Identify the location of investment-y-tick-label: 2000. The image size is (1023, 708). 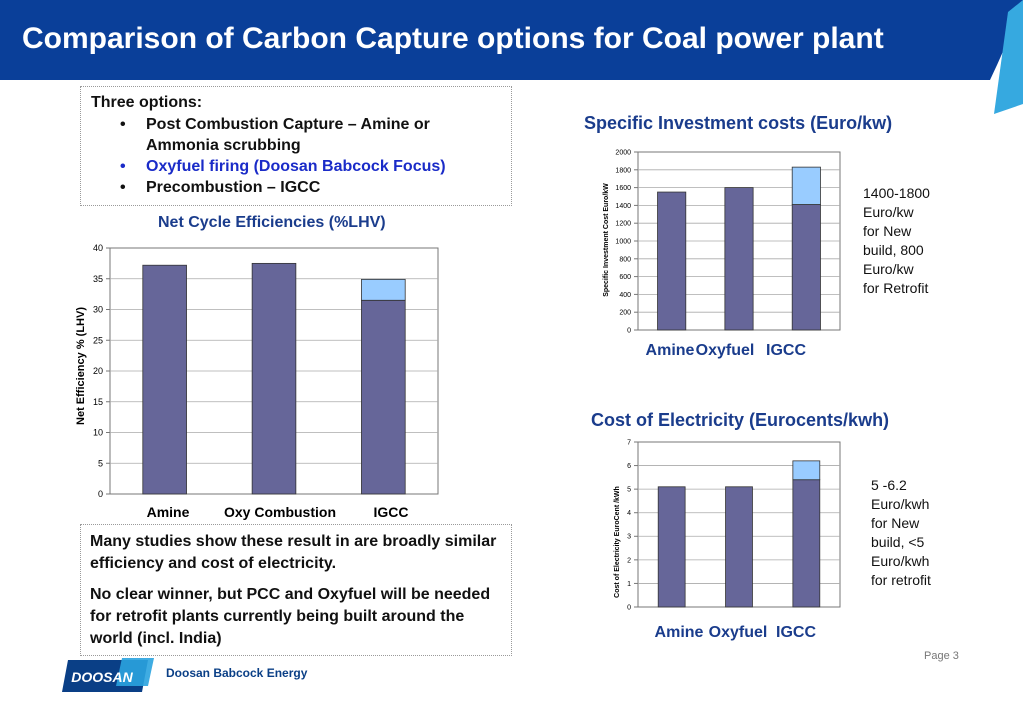
(623, 152).